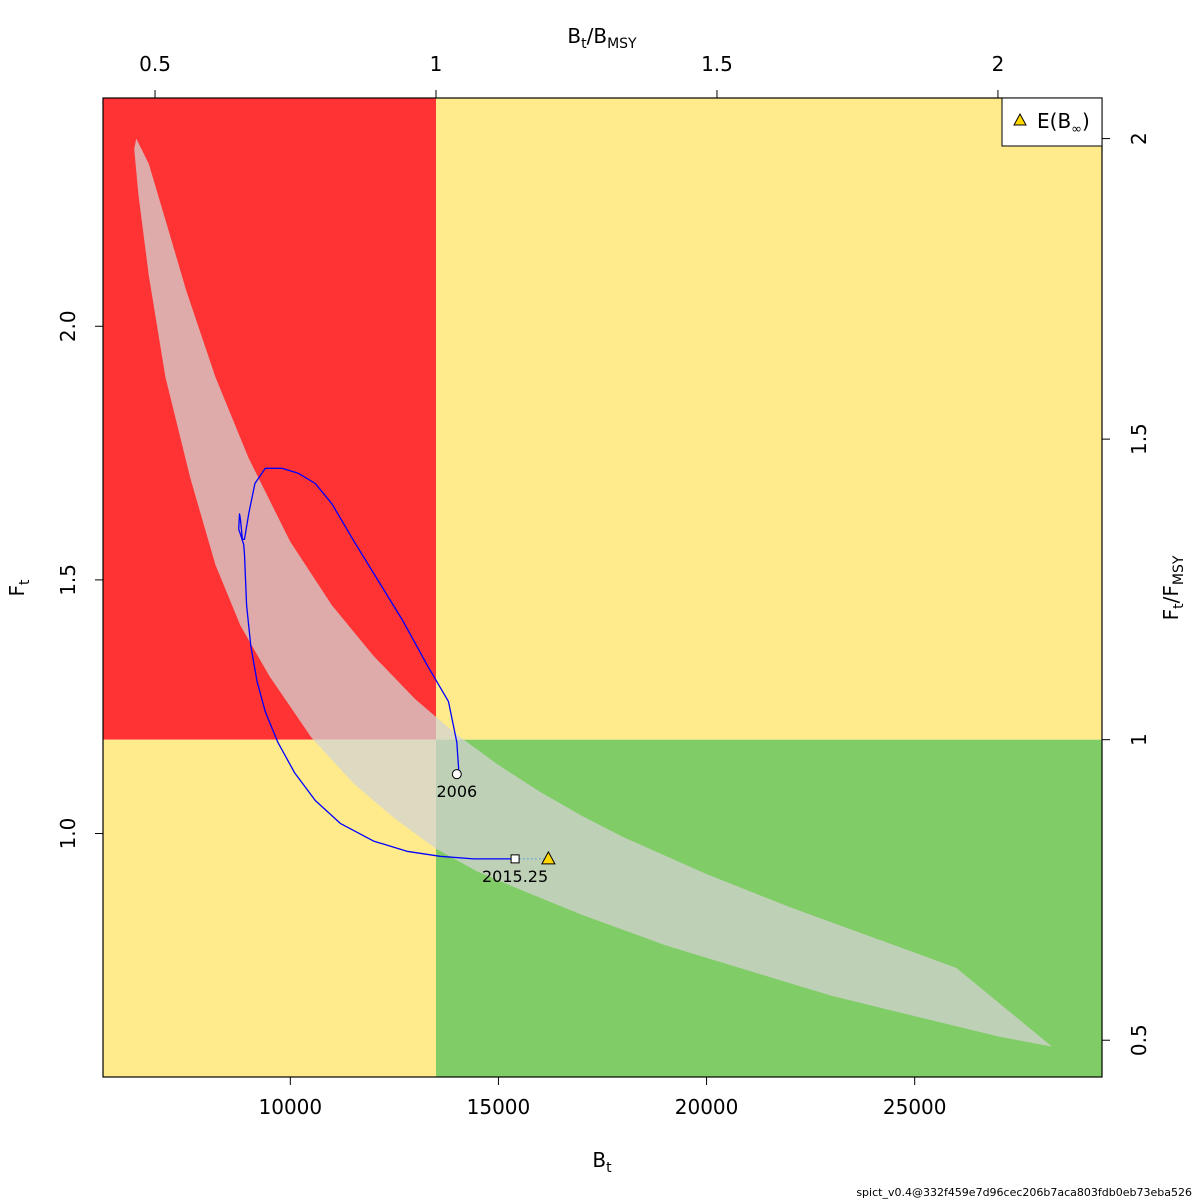  Describe the element at coordinates (1063, 123) in the screenshot. I see `legend-label: E(B∞)` at that location.